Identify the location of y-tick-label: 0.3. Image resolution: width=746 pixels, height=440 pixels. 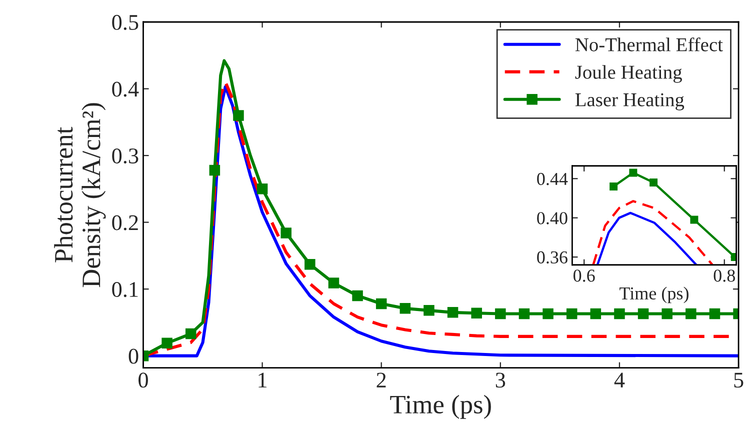
(125, 156).